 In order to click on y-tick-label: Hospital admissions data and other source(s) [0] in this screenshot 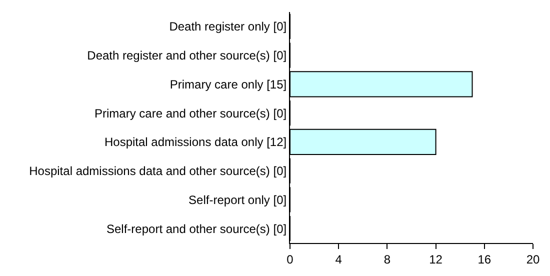, I will do `click(158, 171)`.